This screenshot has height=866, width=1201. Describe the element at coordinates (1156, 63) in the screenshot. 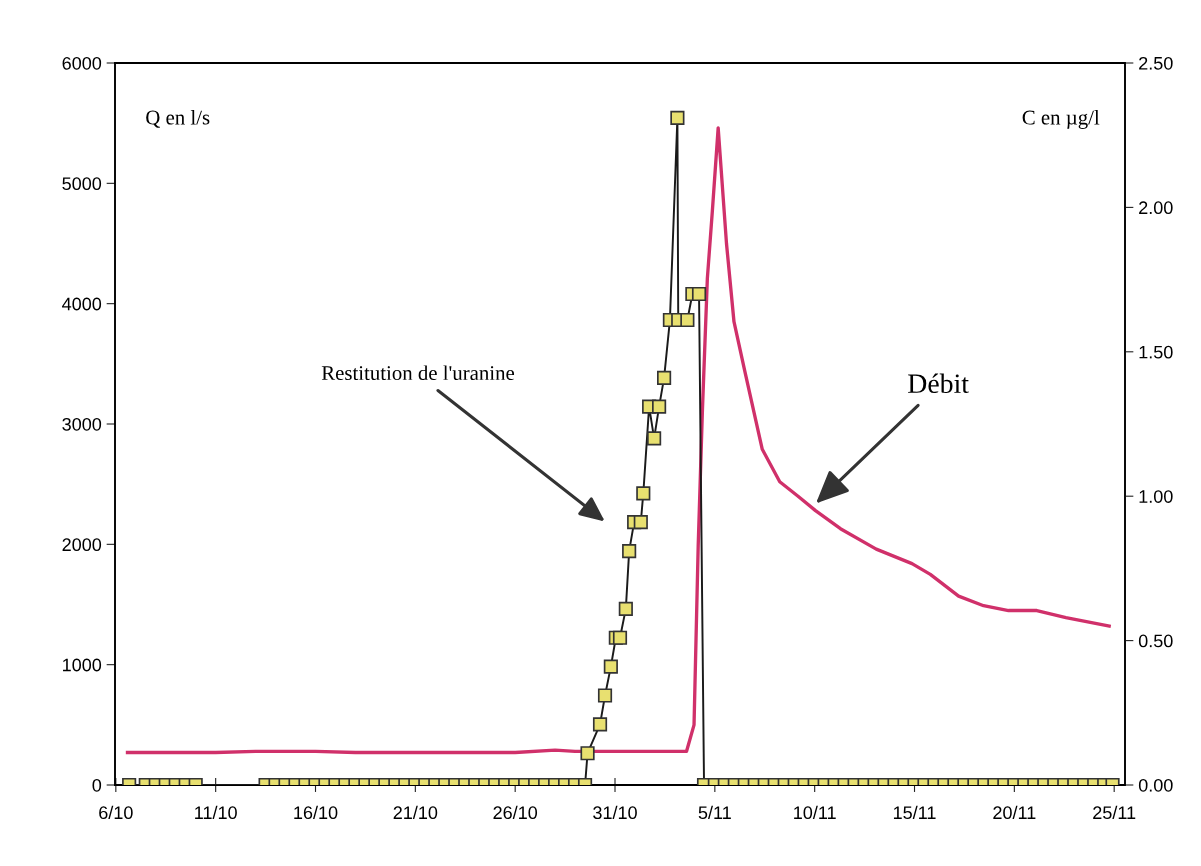

I see `y2-tick-label: 2.50` at that location.